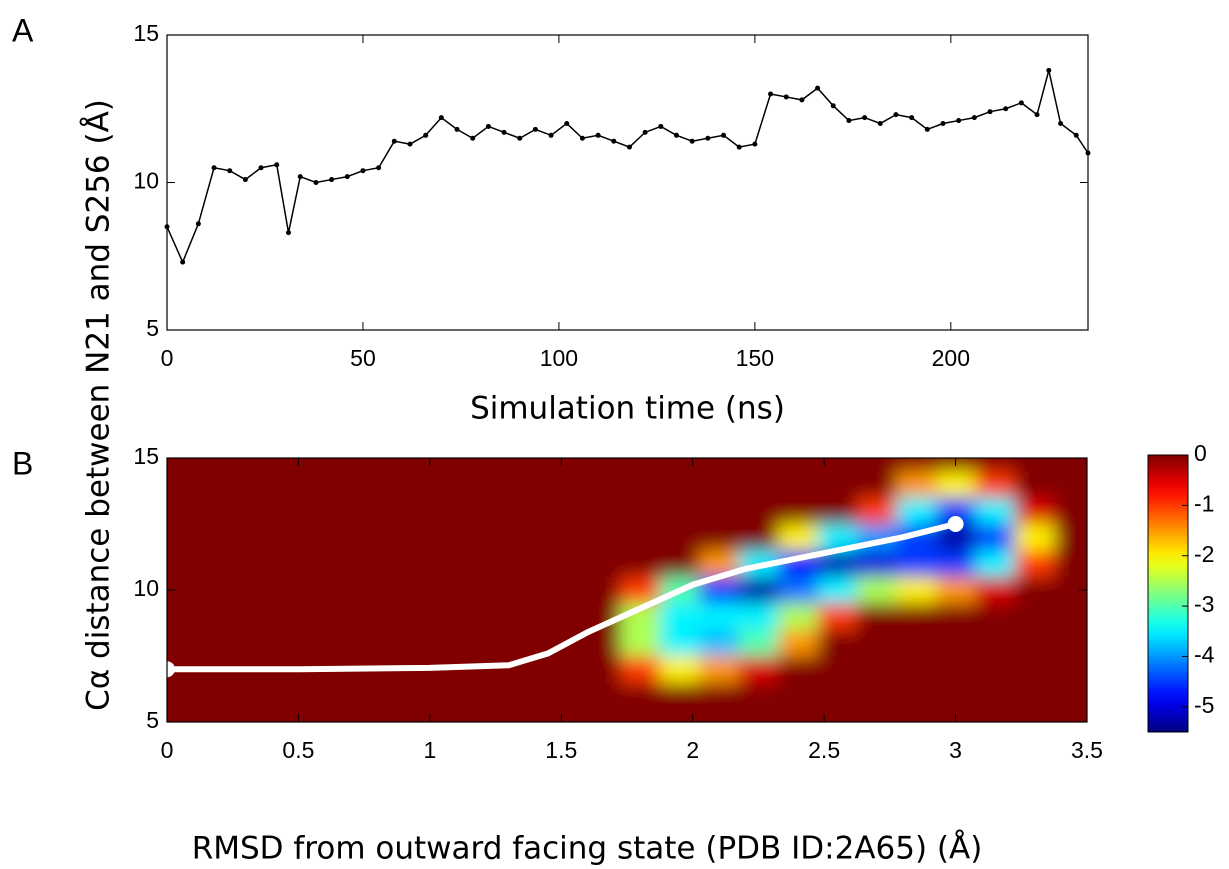 This screenshot has height=869, width=1229. Describe the element at coordinates (429, 750) in the screenshot. I see `x-tick-label: 1` at that location.